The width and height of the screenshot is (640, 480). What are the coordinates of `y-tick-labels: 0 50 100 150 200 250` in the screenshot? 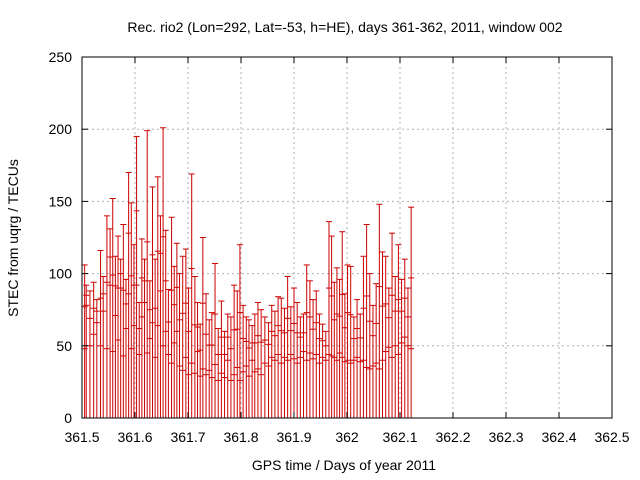 It's located at (61, 237).